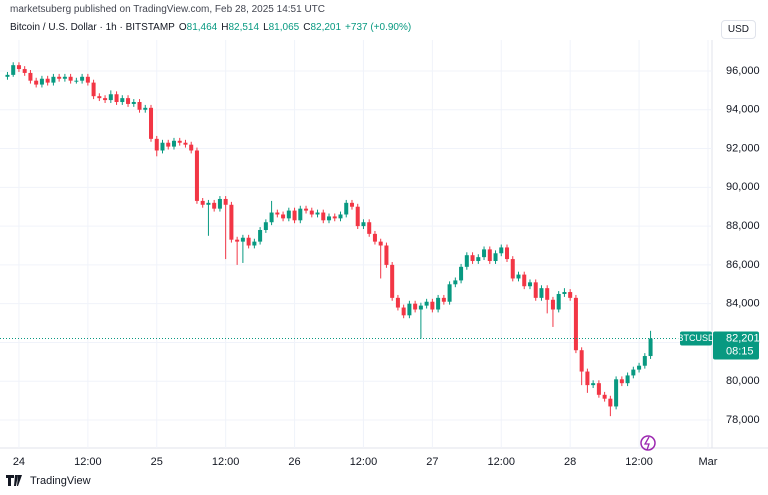 The width and height of the screenshot is (768, 495). Describe the element at coordinates (736, 345) in the screenshot. I see `price-tag` at that location.